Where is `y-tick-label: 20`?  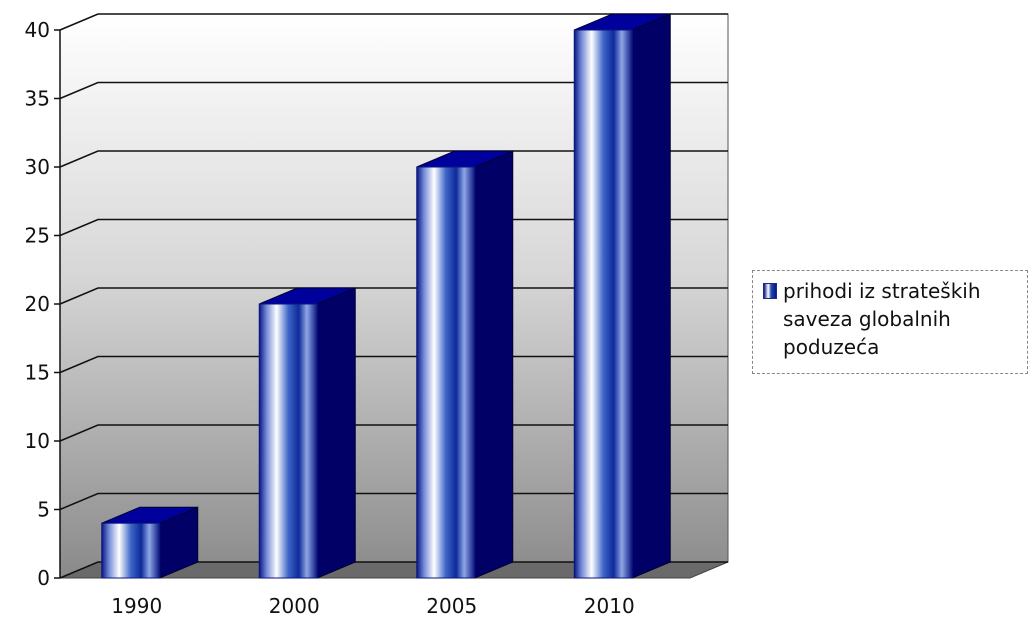 y-tick-label: 20 is located at coordinates (37, 304).